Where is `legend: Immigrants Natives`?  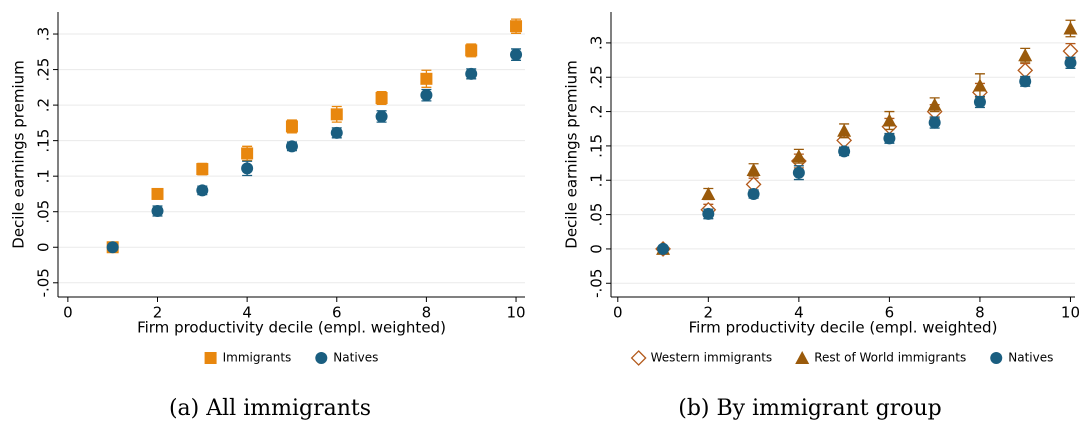 legend: Immigrants Natives is located at coordinates (291, 358).